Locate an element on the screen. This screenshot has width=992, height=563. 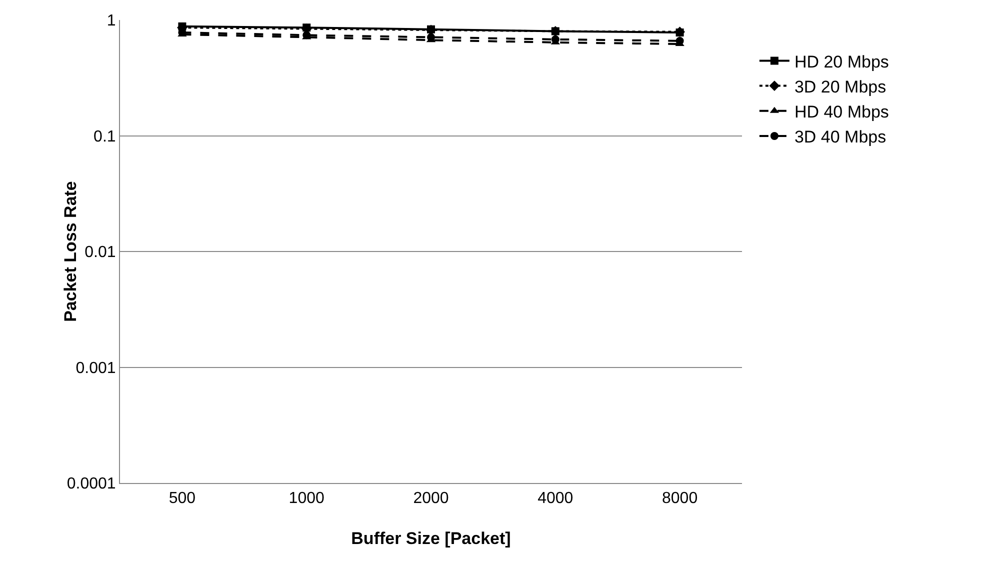
legend-label: 3D 20 Mbps is located at coordinates (840, 86).